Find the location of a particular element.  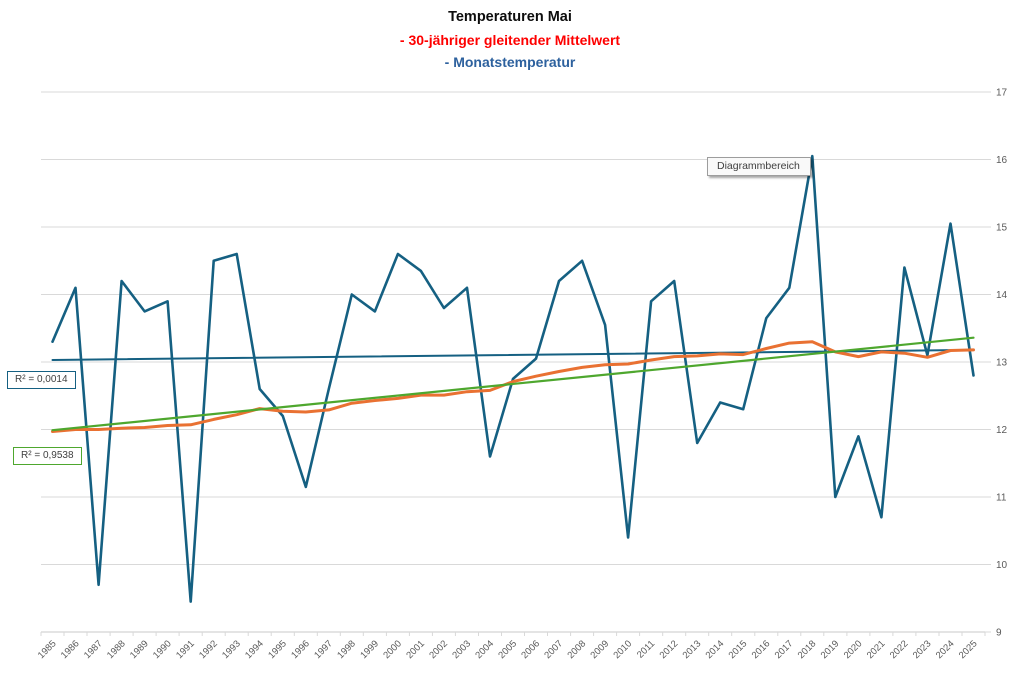

x-axis-label: 2002 is located at coordinates (438, 649).